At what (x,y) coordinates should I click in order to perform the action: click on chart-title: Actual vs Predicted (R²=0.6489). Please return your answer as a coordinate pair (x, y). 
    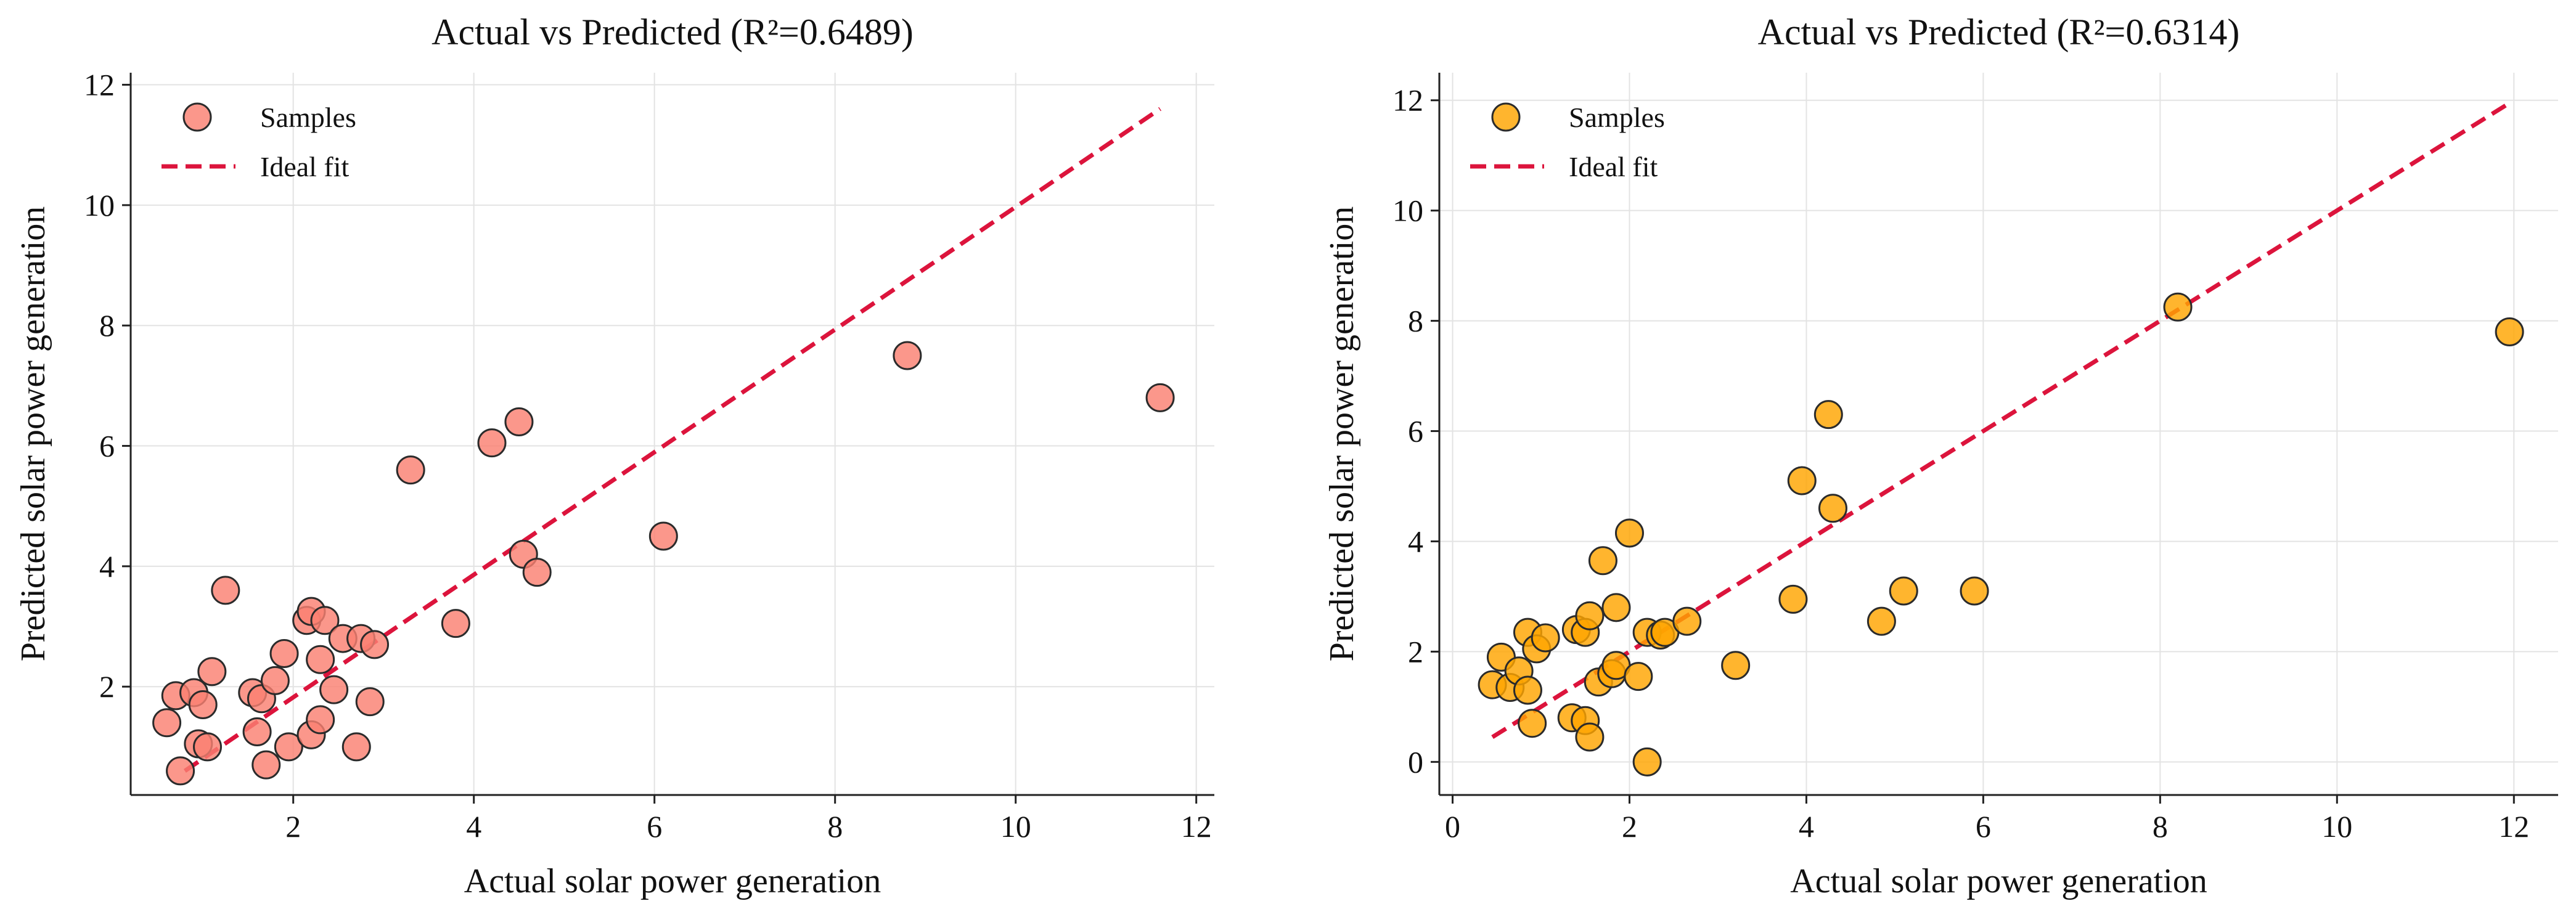
    Looking at the image, I should click on (672, 32).